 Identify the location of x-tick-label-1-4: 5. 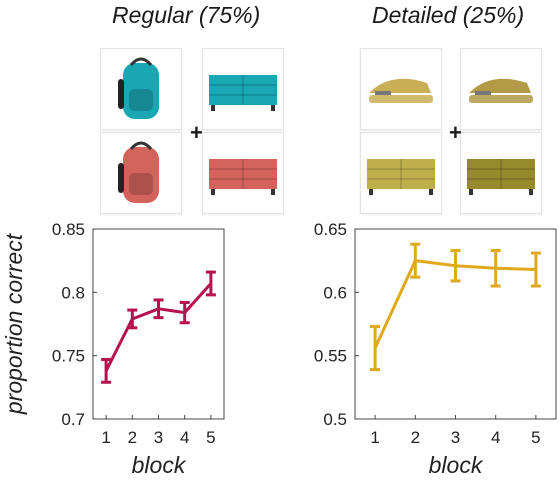
(535, 437).